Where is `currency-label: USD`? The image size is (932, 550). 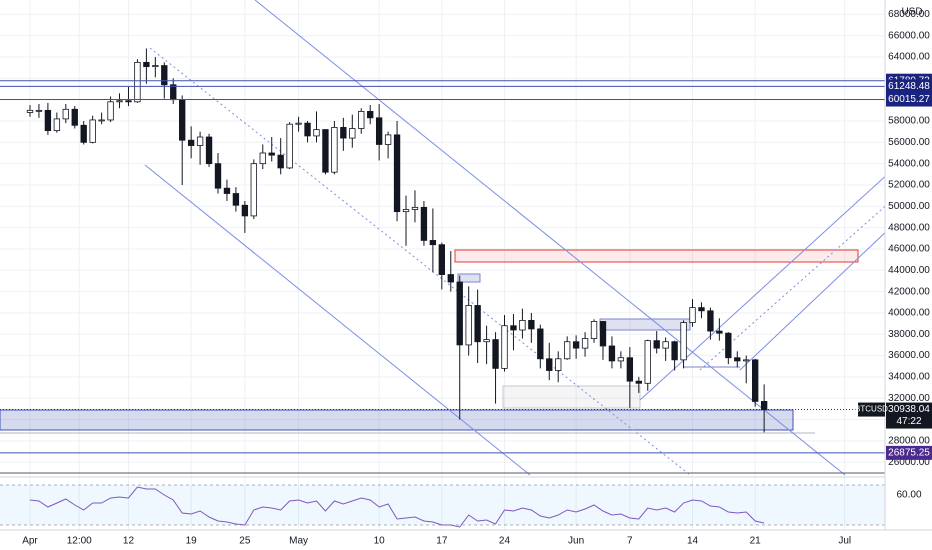
currency-label: USD is located at coordinates (911, 12).